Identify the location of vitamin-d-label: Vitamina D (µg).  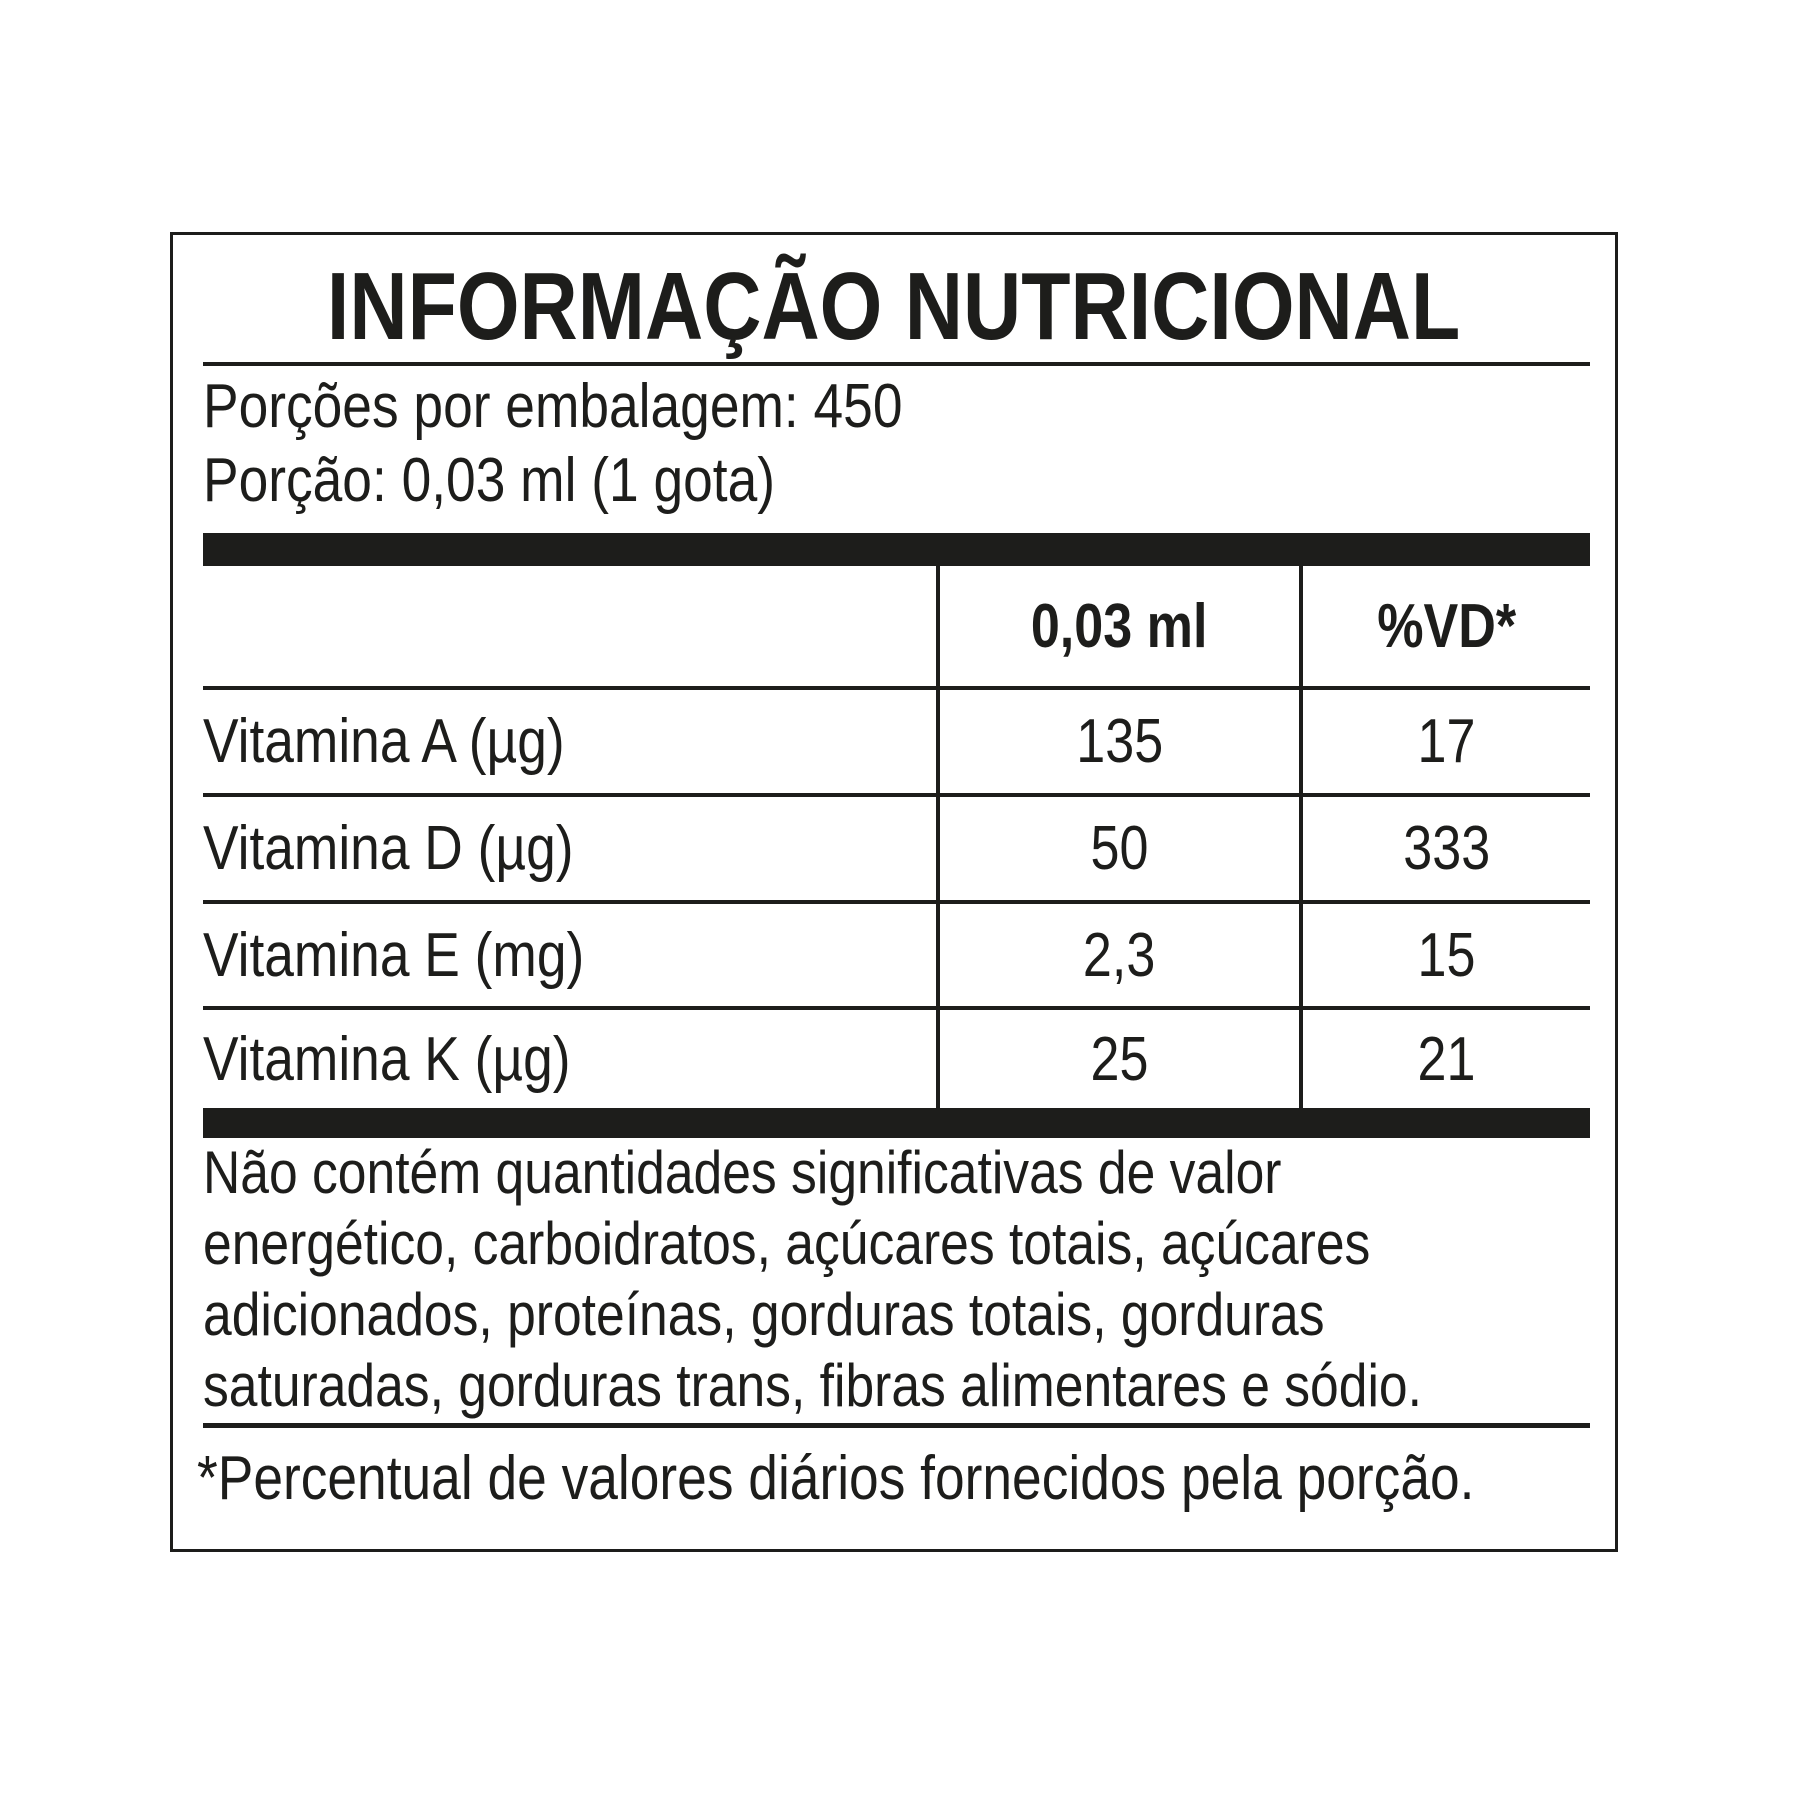
(388, 848).